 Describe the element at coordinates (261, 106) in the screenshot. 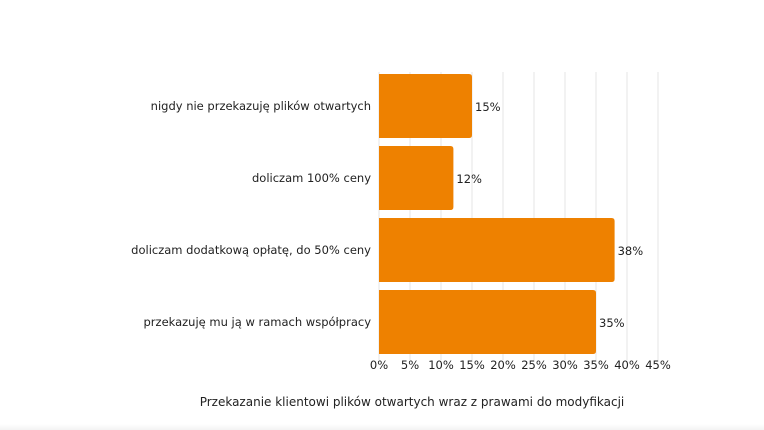

I see `category-label: nigdy nie przekazuję plików otwartych` at that location.